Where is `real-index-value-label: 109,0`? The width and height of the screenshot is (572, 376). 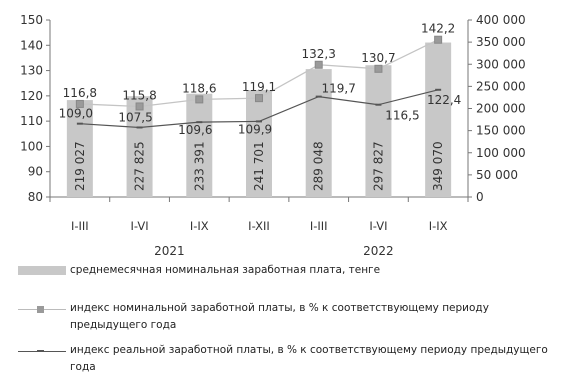 real-index-value-label: 109,0 is located at coordinates (76, 114).